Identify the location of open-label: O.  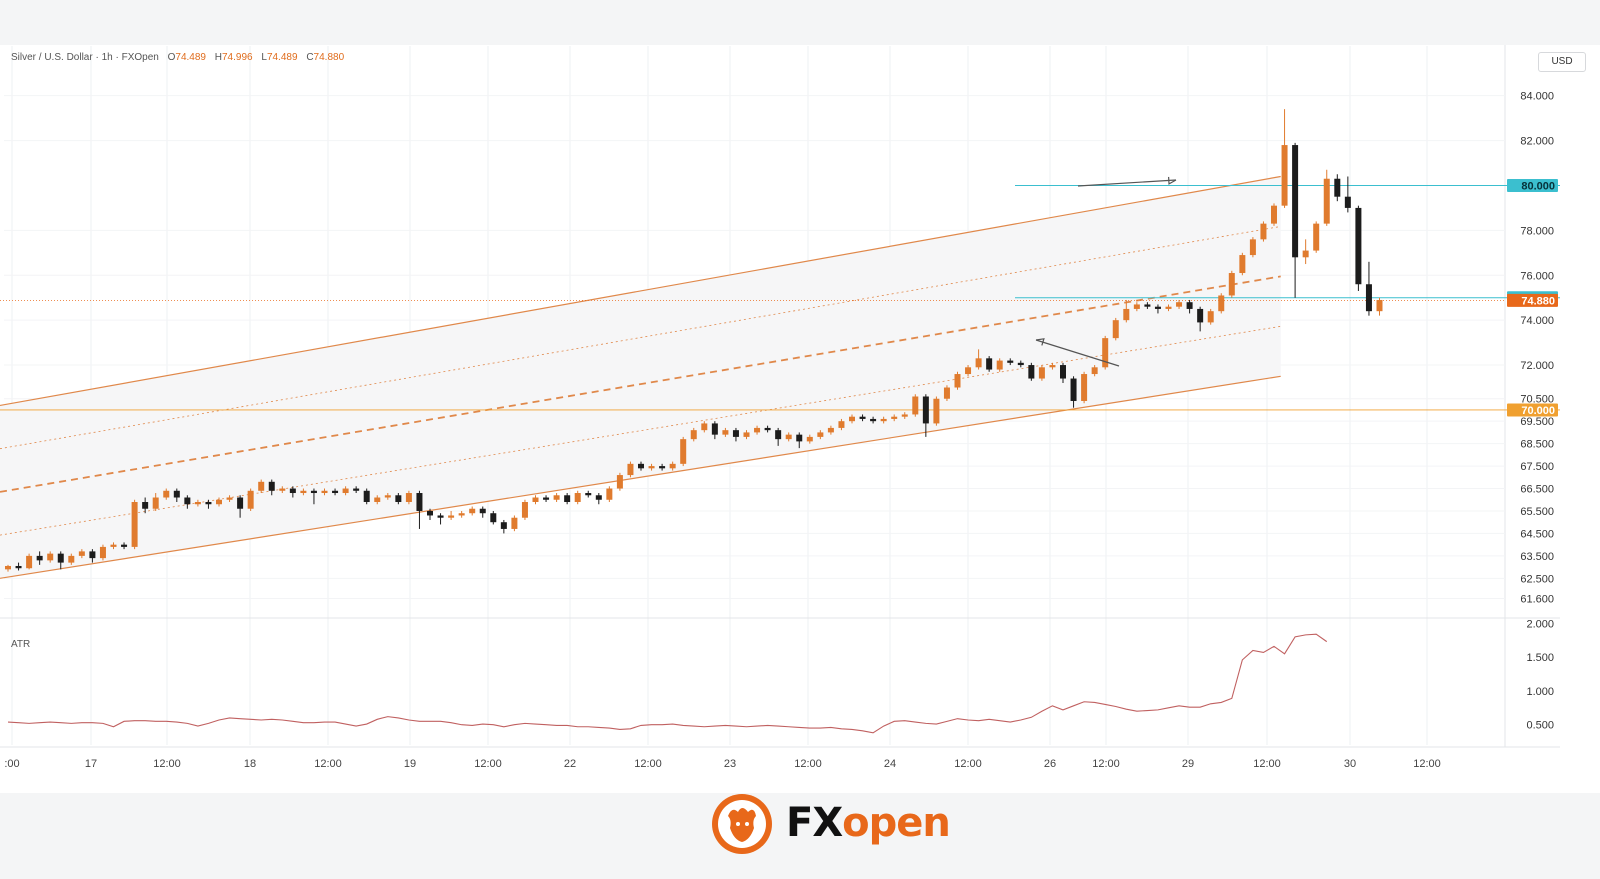
(171, 57).